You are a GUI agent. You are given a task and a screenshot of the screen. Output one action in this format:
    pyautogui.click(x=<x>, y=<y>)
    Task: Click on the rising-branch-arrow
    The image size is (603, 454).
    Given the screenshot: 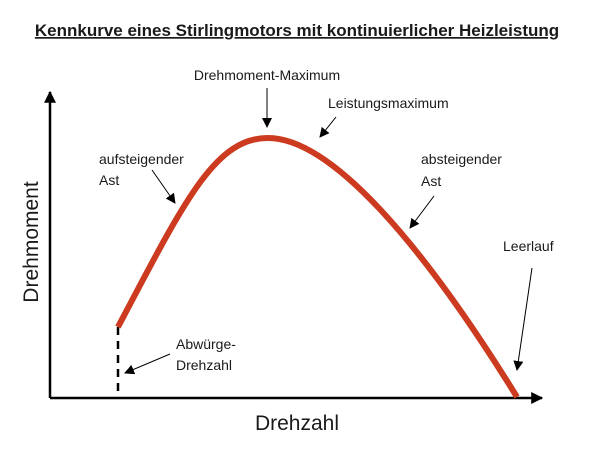 What is the action you would take?
    pyautogui.click(x=163, y=186)
    